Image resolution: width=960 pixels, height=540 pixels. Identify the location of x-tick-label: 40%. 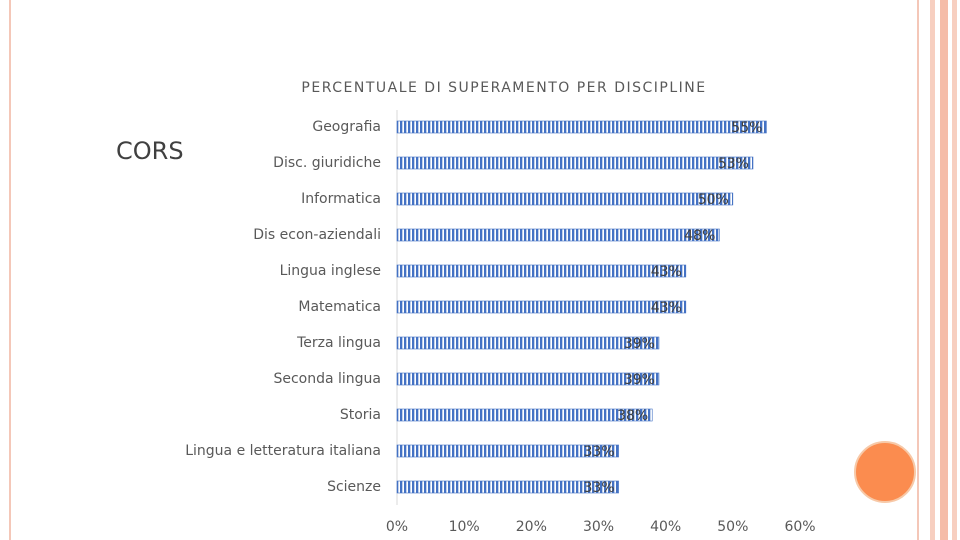
(665, 527).